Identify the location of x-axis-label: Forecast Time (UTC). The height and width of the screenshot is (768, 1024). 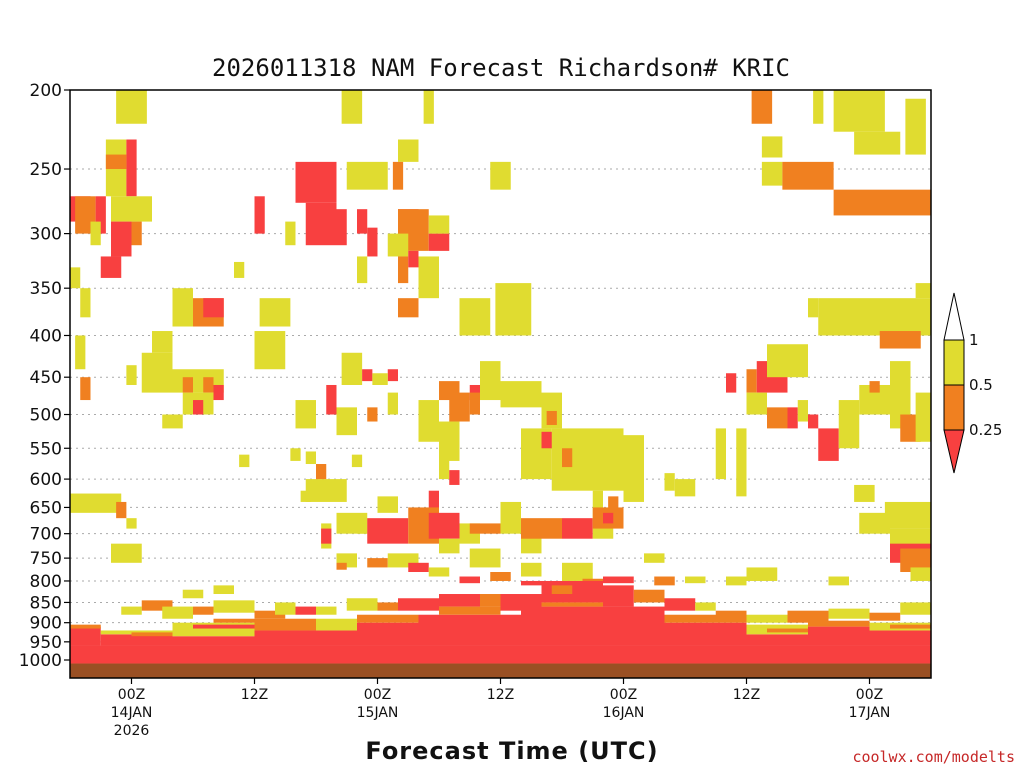
(511, 751).